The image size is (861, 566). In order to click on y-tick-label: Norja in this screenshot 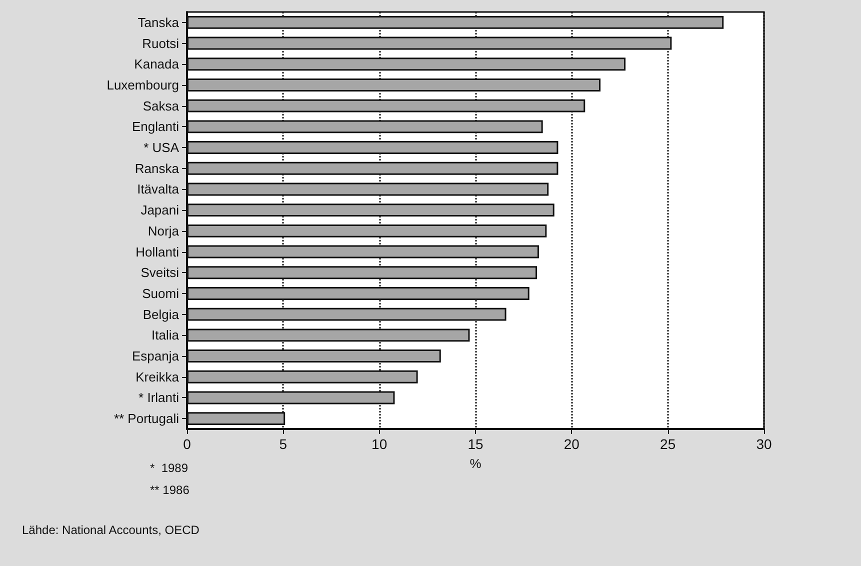, I will do `click(164, 230)`.